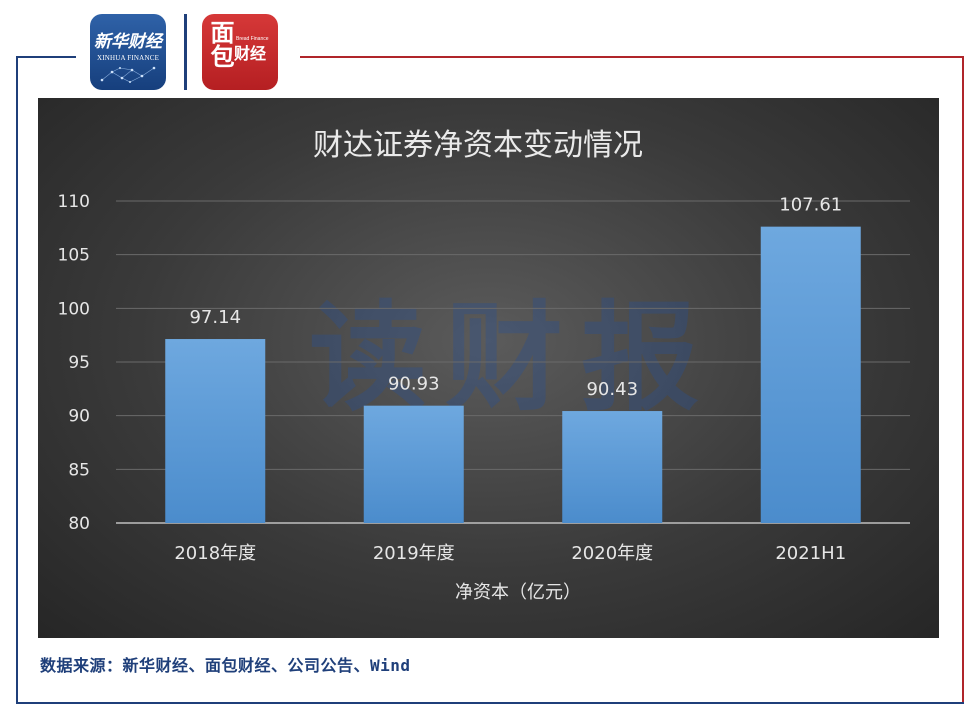 Image resolution: width=978 pixels, height=716 pixels. What do you see at coordinates (17, 380) in the screenshot?
I see `frame-line-left` at bounding box center [17, 380].